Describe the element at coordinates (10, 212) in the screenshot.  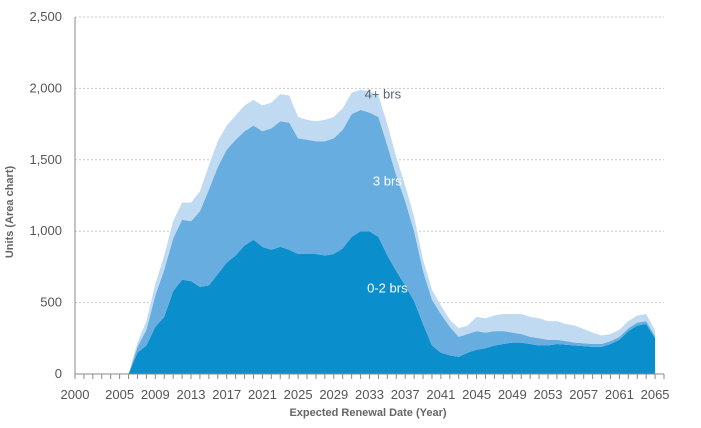
I see `y-axis-title: Units (Area chart)` at that location.